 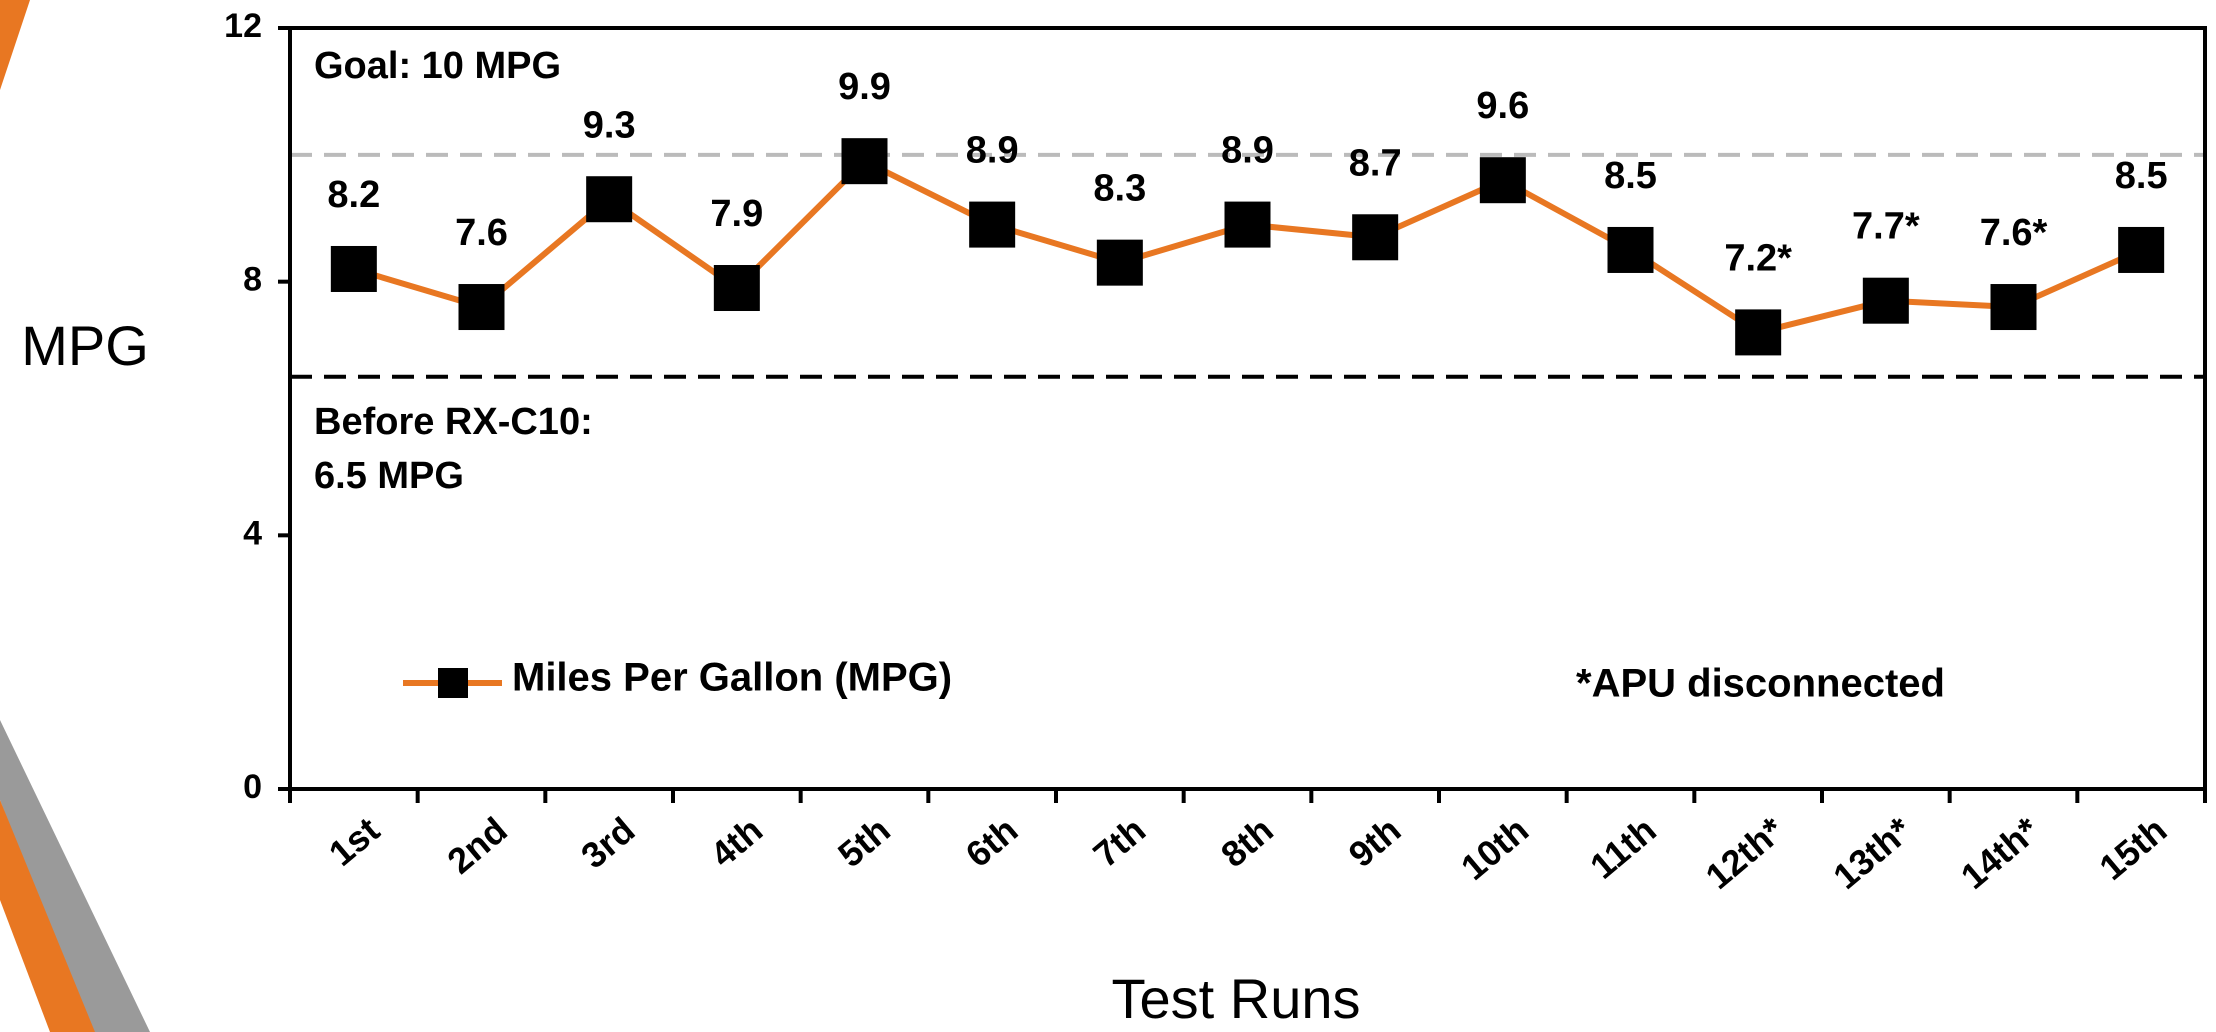 I want to click on x-tick-label: 2nd, so click(x=476, y=845).